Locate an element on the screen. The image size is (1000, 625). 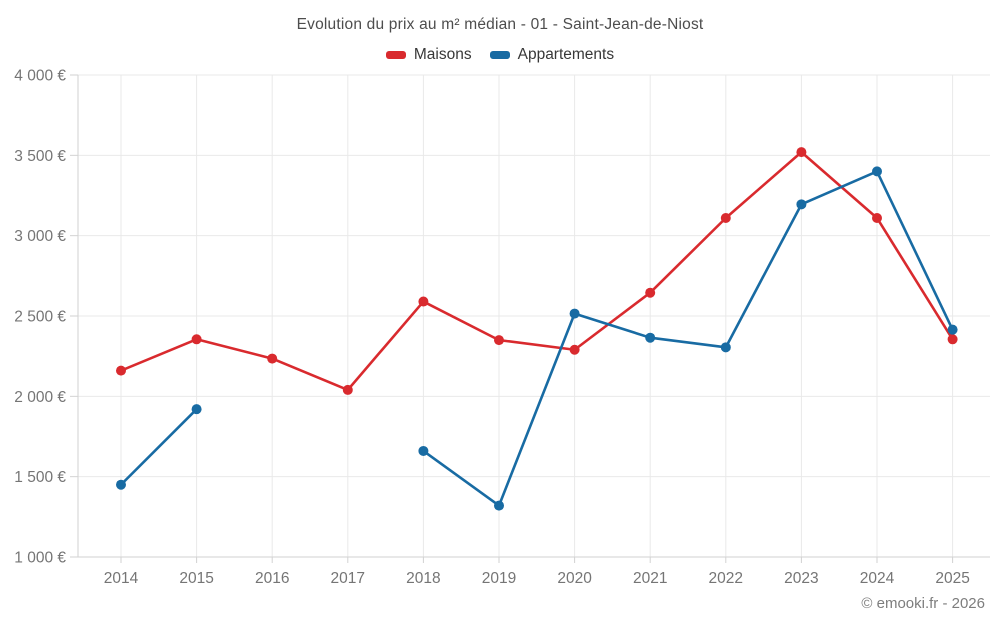
y-tick-label: 2 500 € is located at coordinates (40, 317).